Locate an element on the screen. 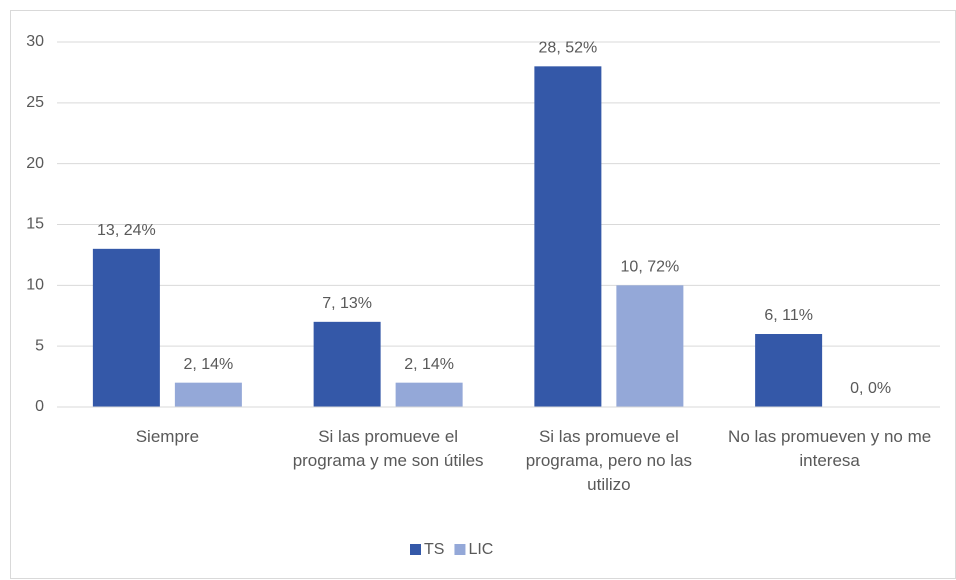 The width and height of the screenshot is (956, 580). y-tick-label: 25 is located at coordinates (35, 102).